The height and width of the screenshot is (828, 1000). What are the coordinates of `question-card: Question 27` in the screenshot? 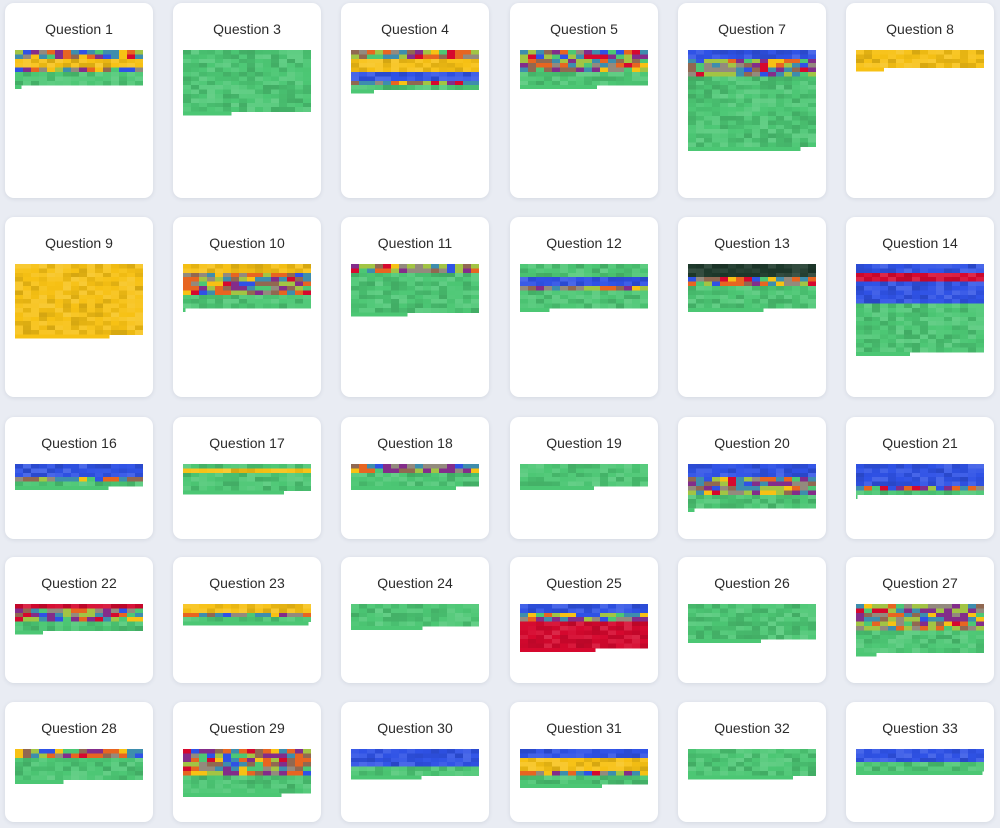 It's located at (920, 620).